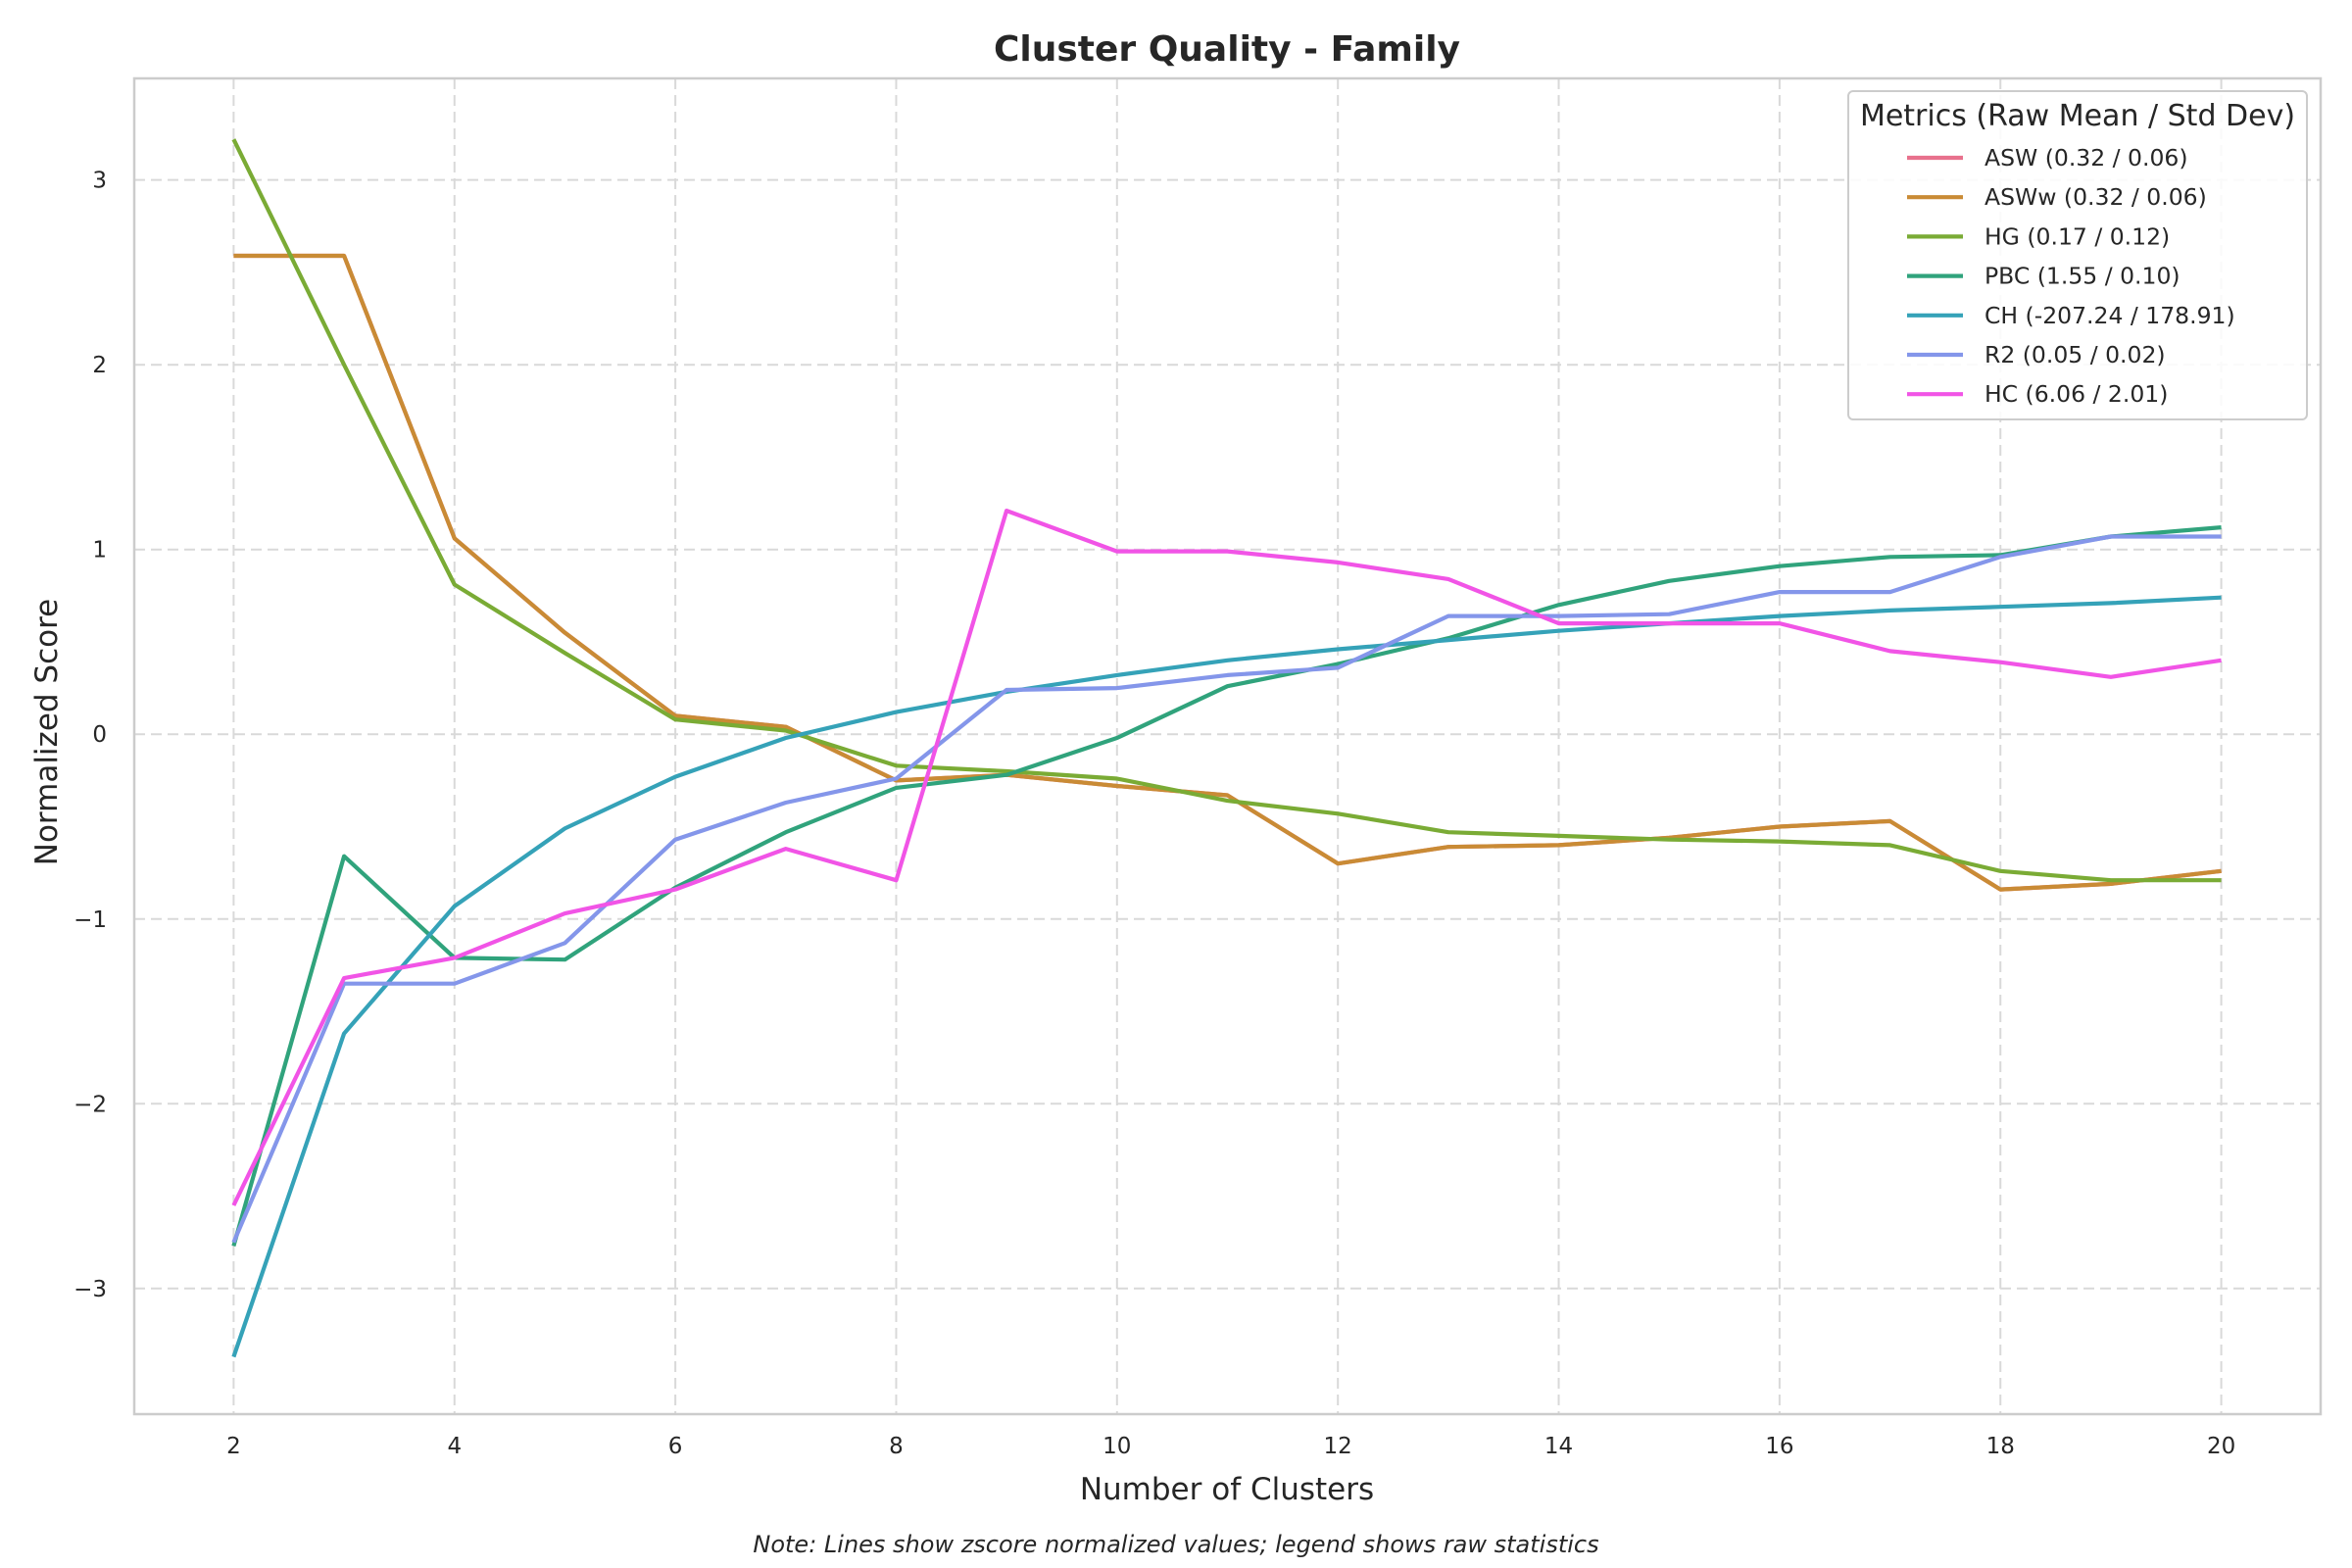 This screenshot has height=1568, width=2352. Describe the element at coordinates (2086, 158) in the screenshot. I see `legend-label-asw: ASW (0.32 / 0.06)` at that location.